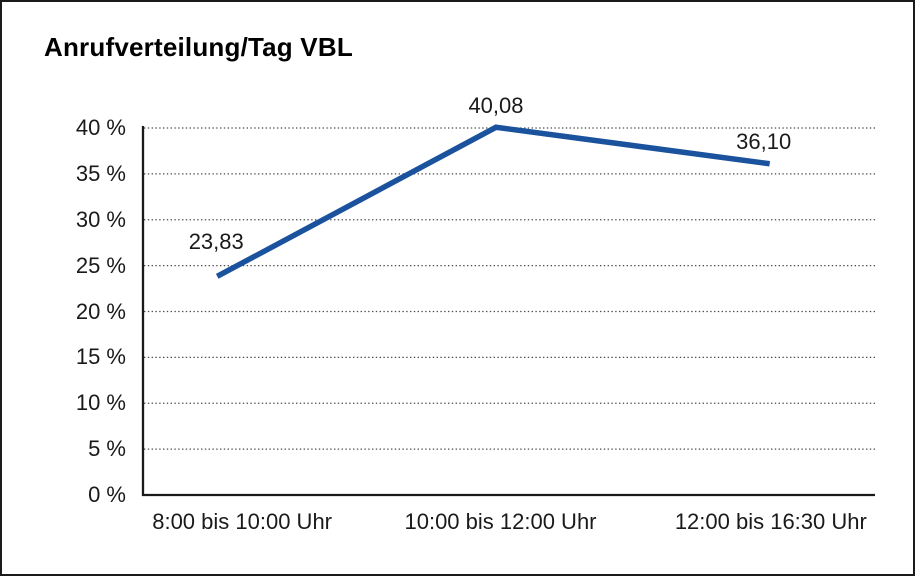 This screenshot has width=915, height=576. What do you see at coordinates (198, 47) in the screenshot?
I see `chart-title: Anrufverteilung/Tag VBL` at bounding box center [198, 47].